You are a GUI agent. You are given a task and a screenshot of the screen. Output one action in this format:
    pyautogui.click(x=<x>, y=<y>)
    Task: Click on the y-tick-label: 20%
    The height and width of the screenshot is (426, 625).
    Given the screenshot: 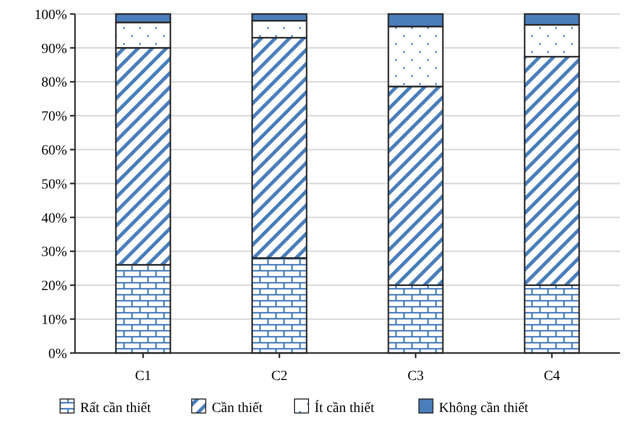 What is the action you would take?
    pyautogui.click(x=54, y=286)
    